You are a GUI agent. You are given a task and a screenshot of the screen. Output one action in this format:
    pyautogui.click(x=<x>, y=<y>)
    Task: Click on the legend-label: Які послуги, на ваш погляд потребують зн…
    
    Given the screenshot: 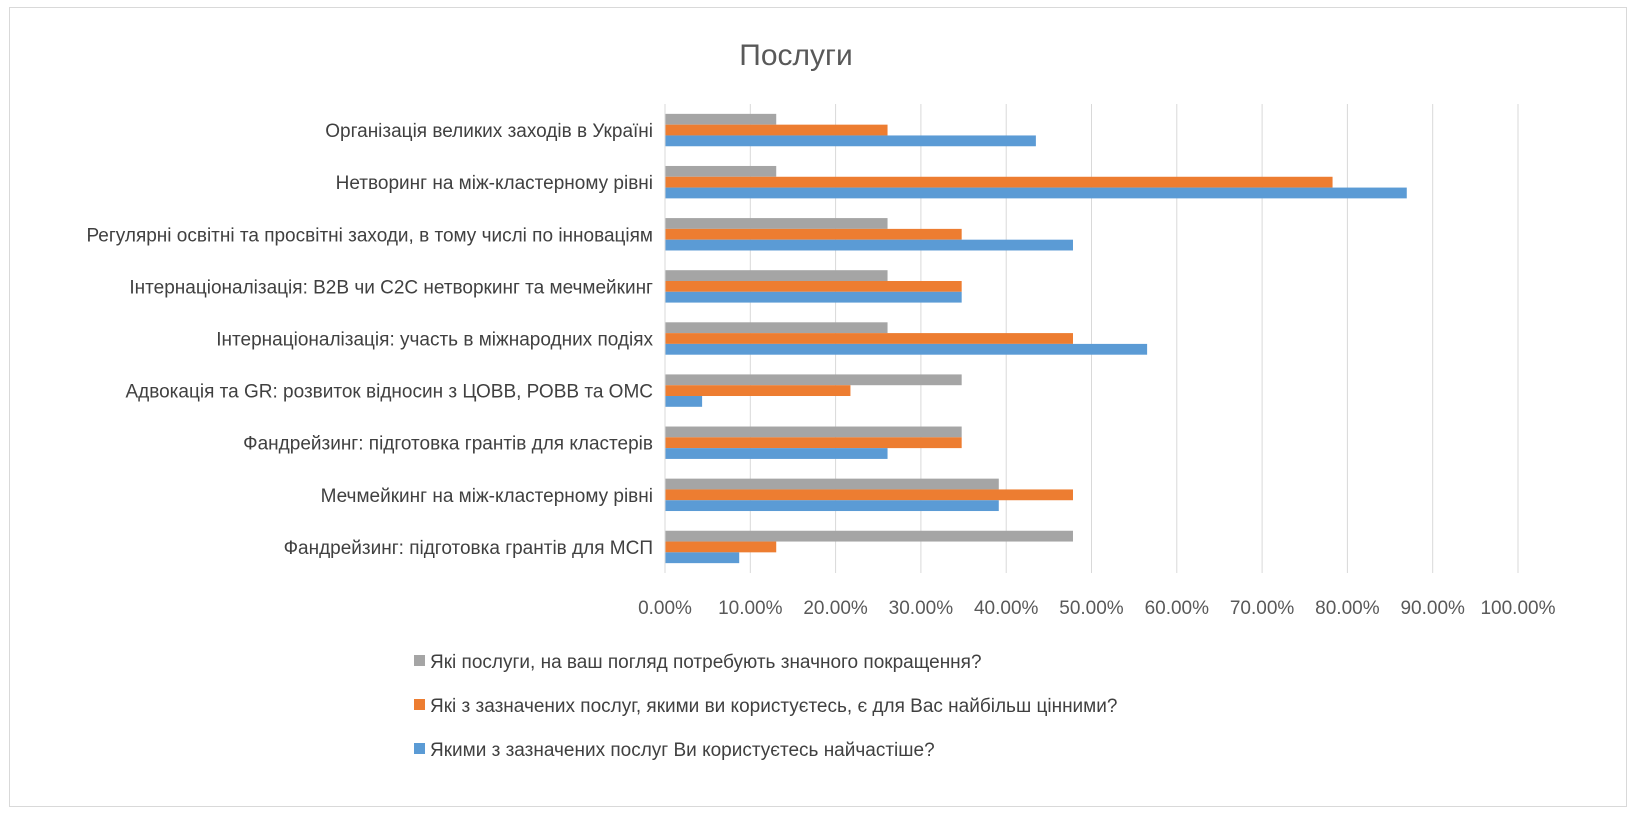 What is the action you would take?
    pyautogui.click(x=706, y=662)
    